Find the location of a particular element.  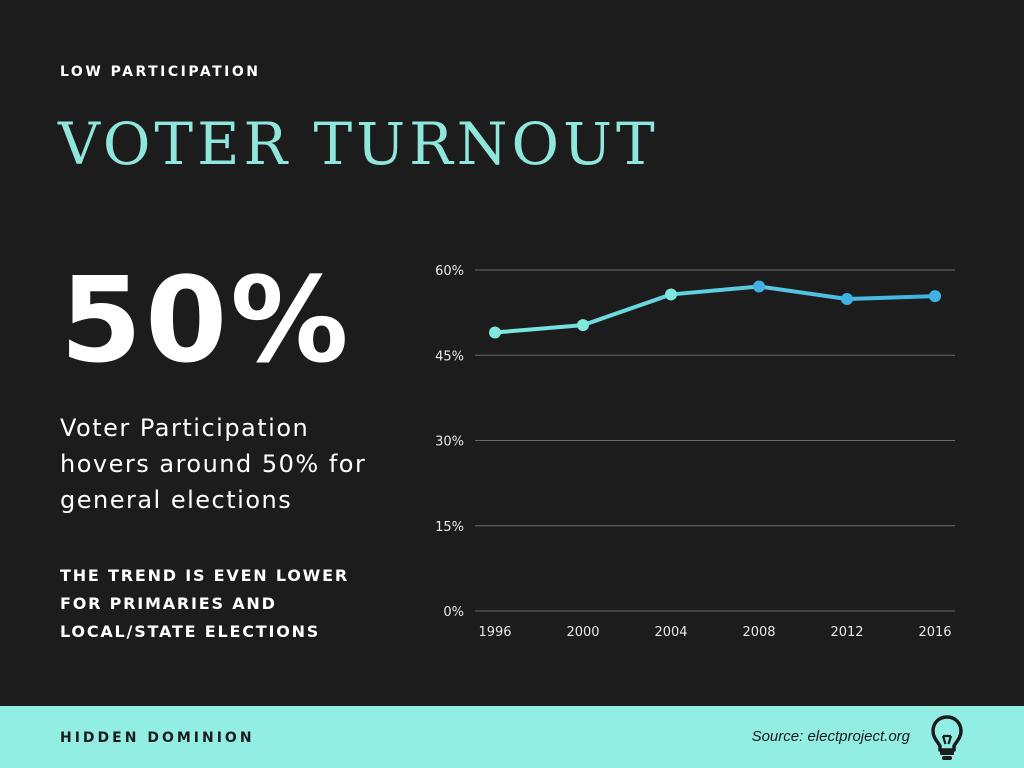

x-tick-label: 1996 is located at coordinates (494, 632).